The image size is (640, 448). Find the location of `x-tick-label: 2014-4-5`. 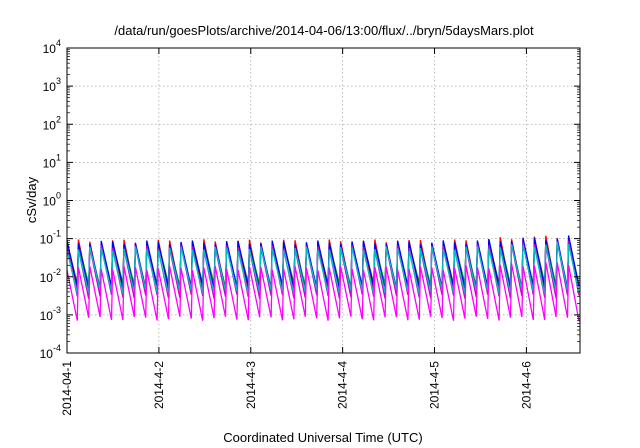

x-tick-label: 2014-4-5 is located at coordinates (435, 385).